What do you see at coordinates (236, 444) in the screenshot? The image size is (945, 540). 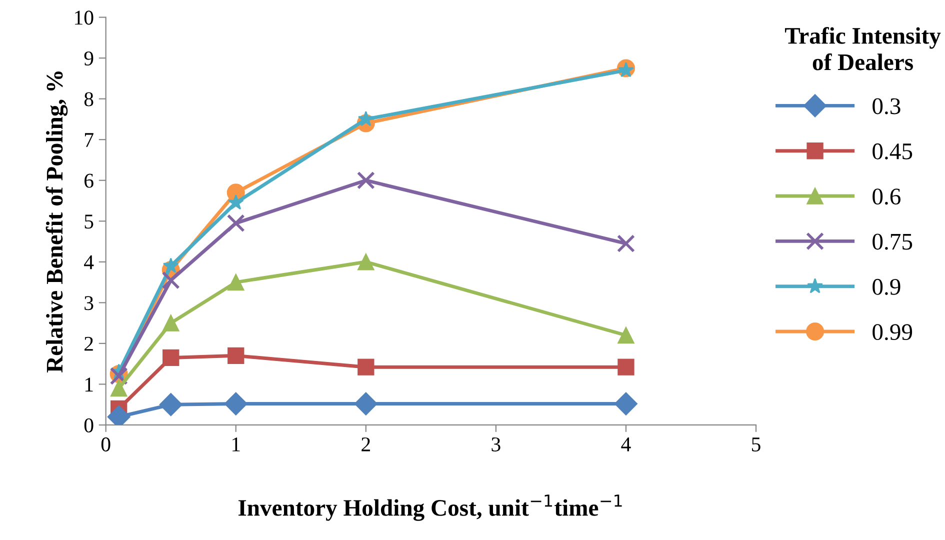 I see `x-tick-label: 1` at bounding box center [236, 444].